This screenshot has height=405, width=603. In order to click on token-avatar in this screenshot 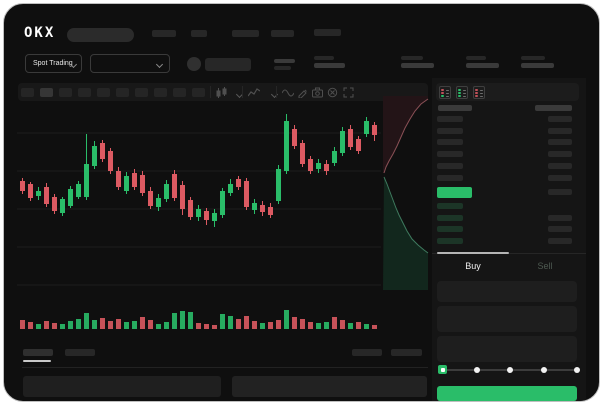, I will do `click(194, 64)`.